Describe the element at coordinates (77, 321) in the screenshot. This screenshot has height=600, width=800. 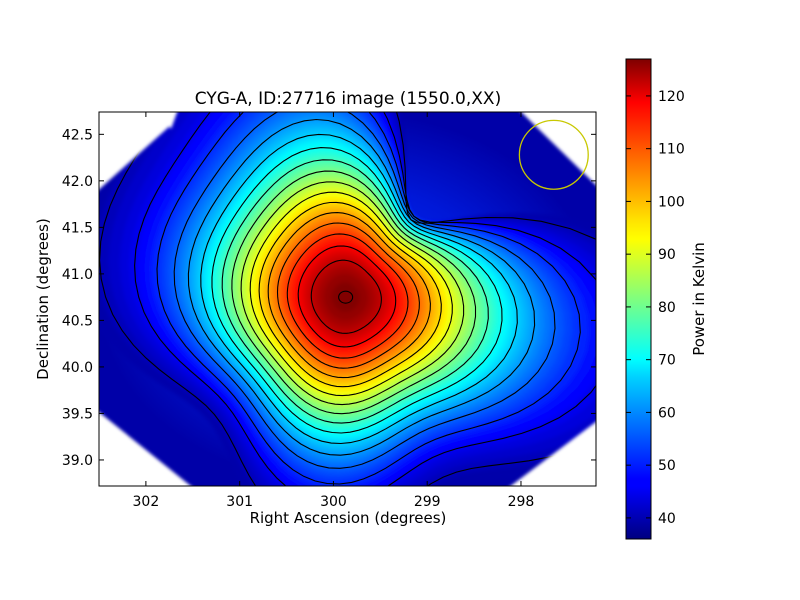
I see `y-tick-label: 40.5` at that location.